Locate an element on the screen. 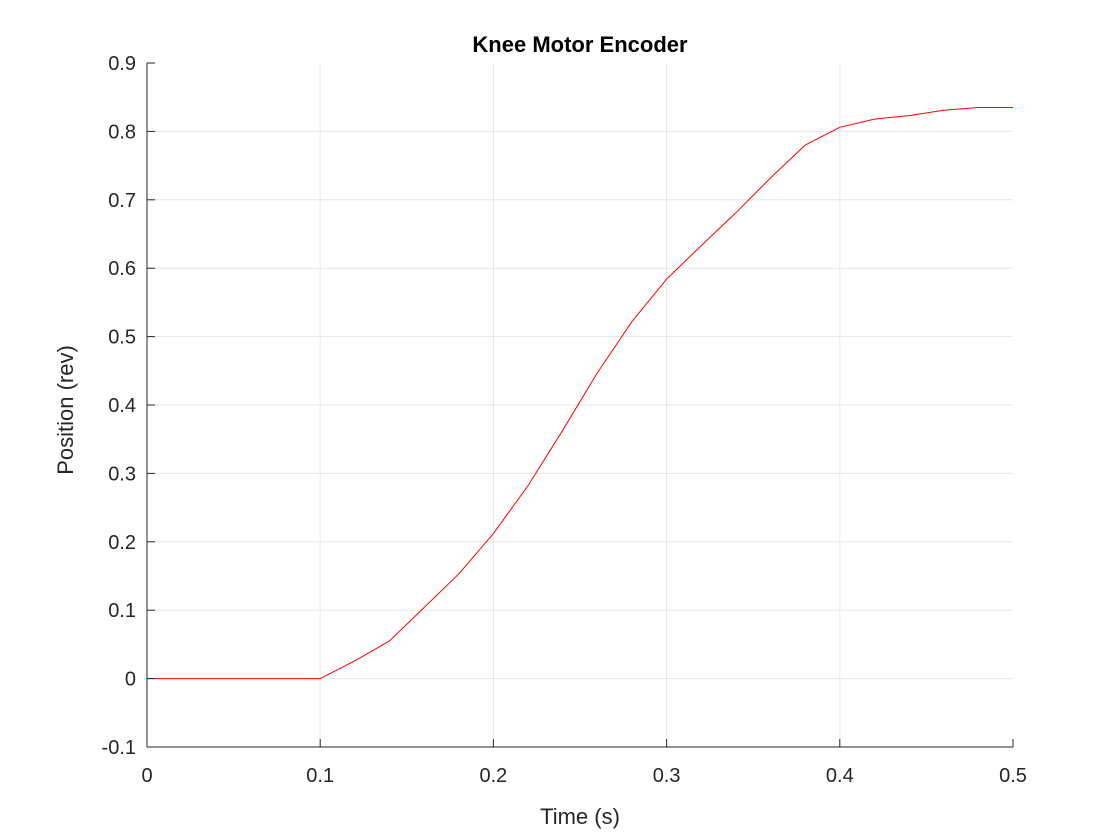  chart-title: Knee Motor Encoder is located at coordinates (580, 44).